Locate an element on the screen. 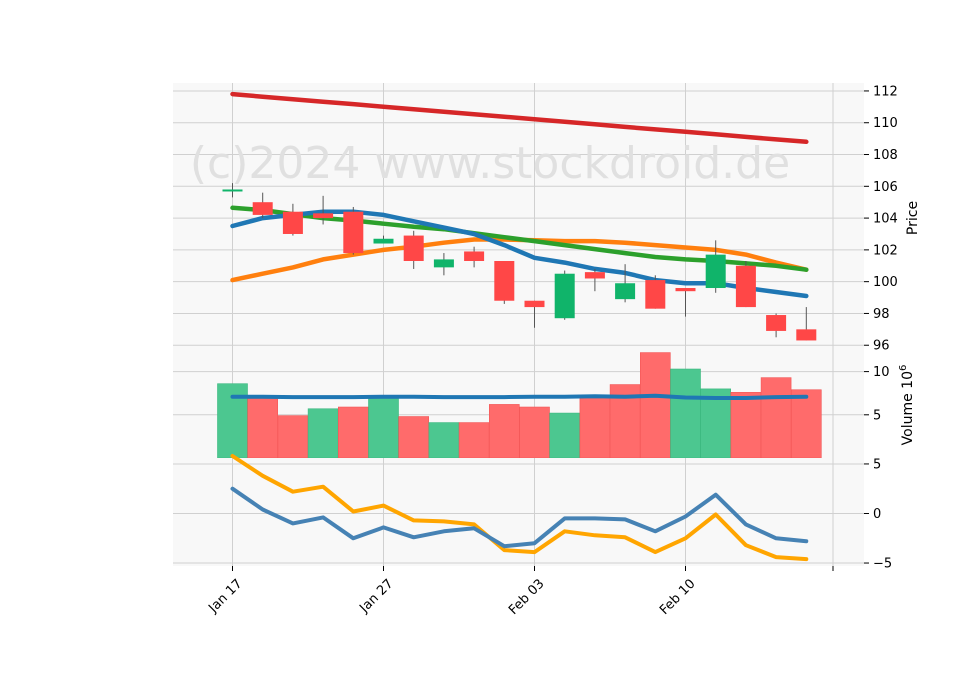 The width and height of the screenshot is (960, 690). volume-y-label-text: Volume 10 is located at coordinates (908, 408).